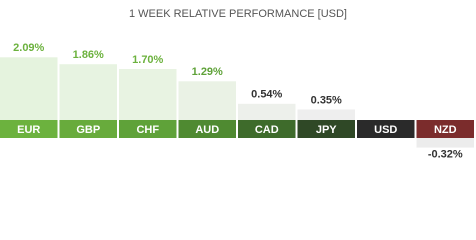 This screenshot has height=240, width=476. What do you see at coordinates (266, 95) in the screenshot?
I see `value-label: 0.54%` at bounding box center [266, 95].